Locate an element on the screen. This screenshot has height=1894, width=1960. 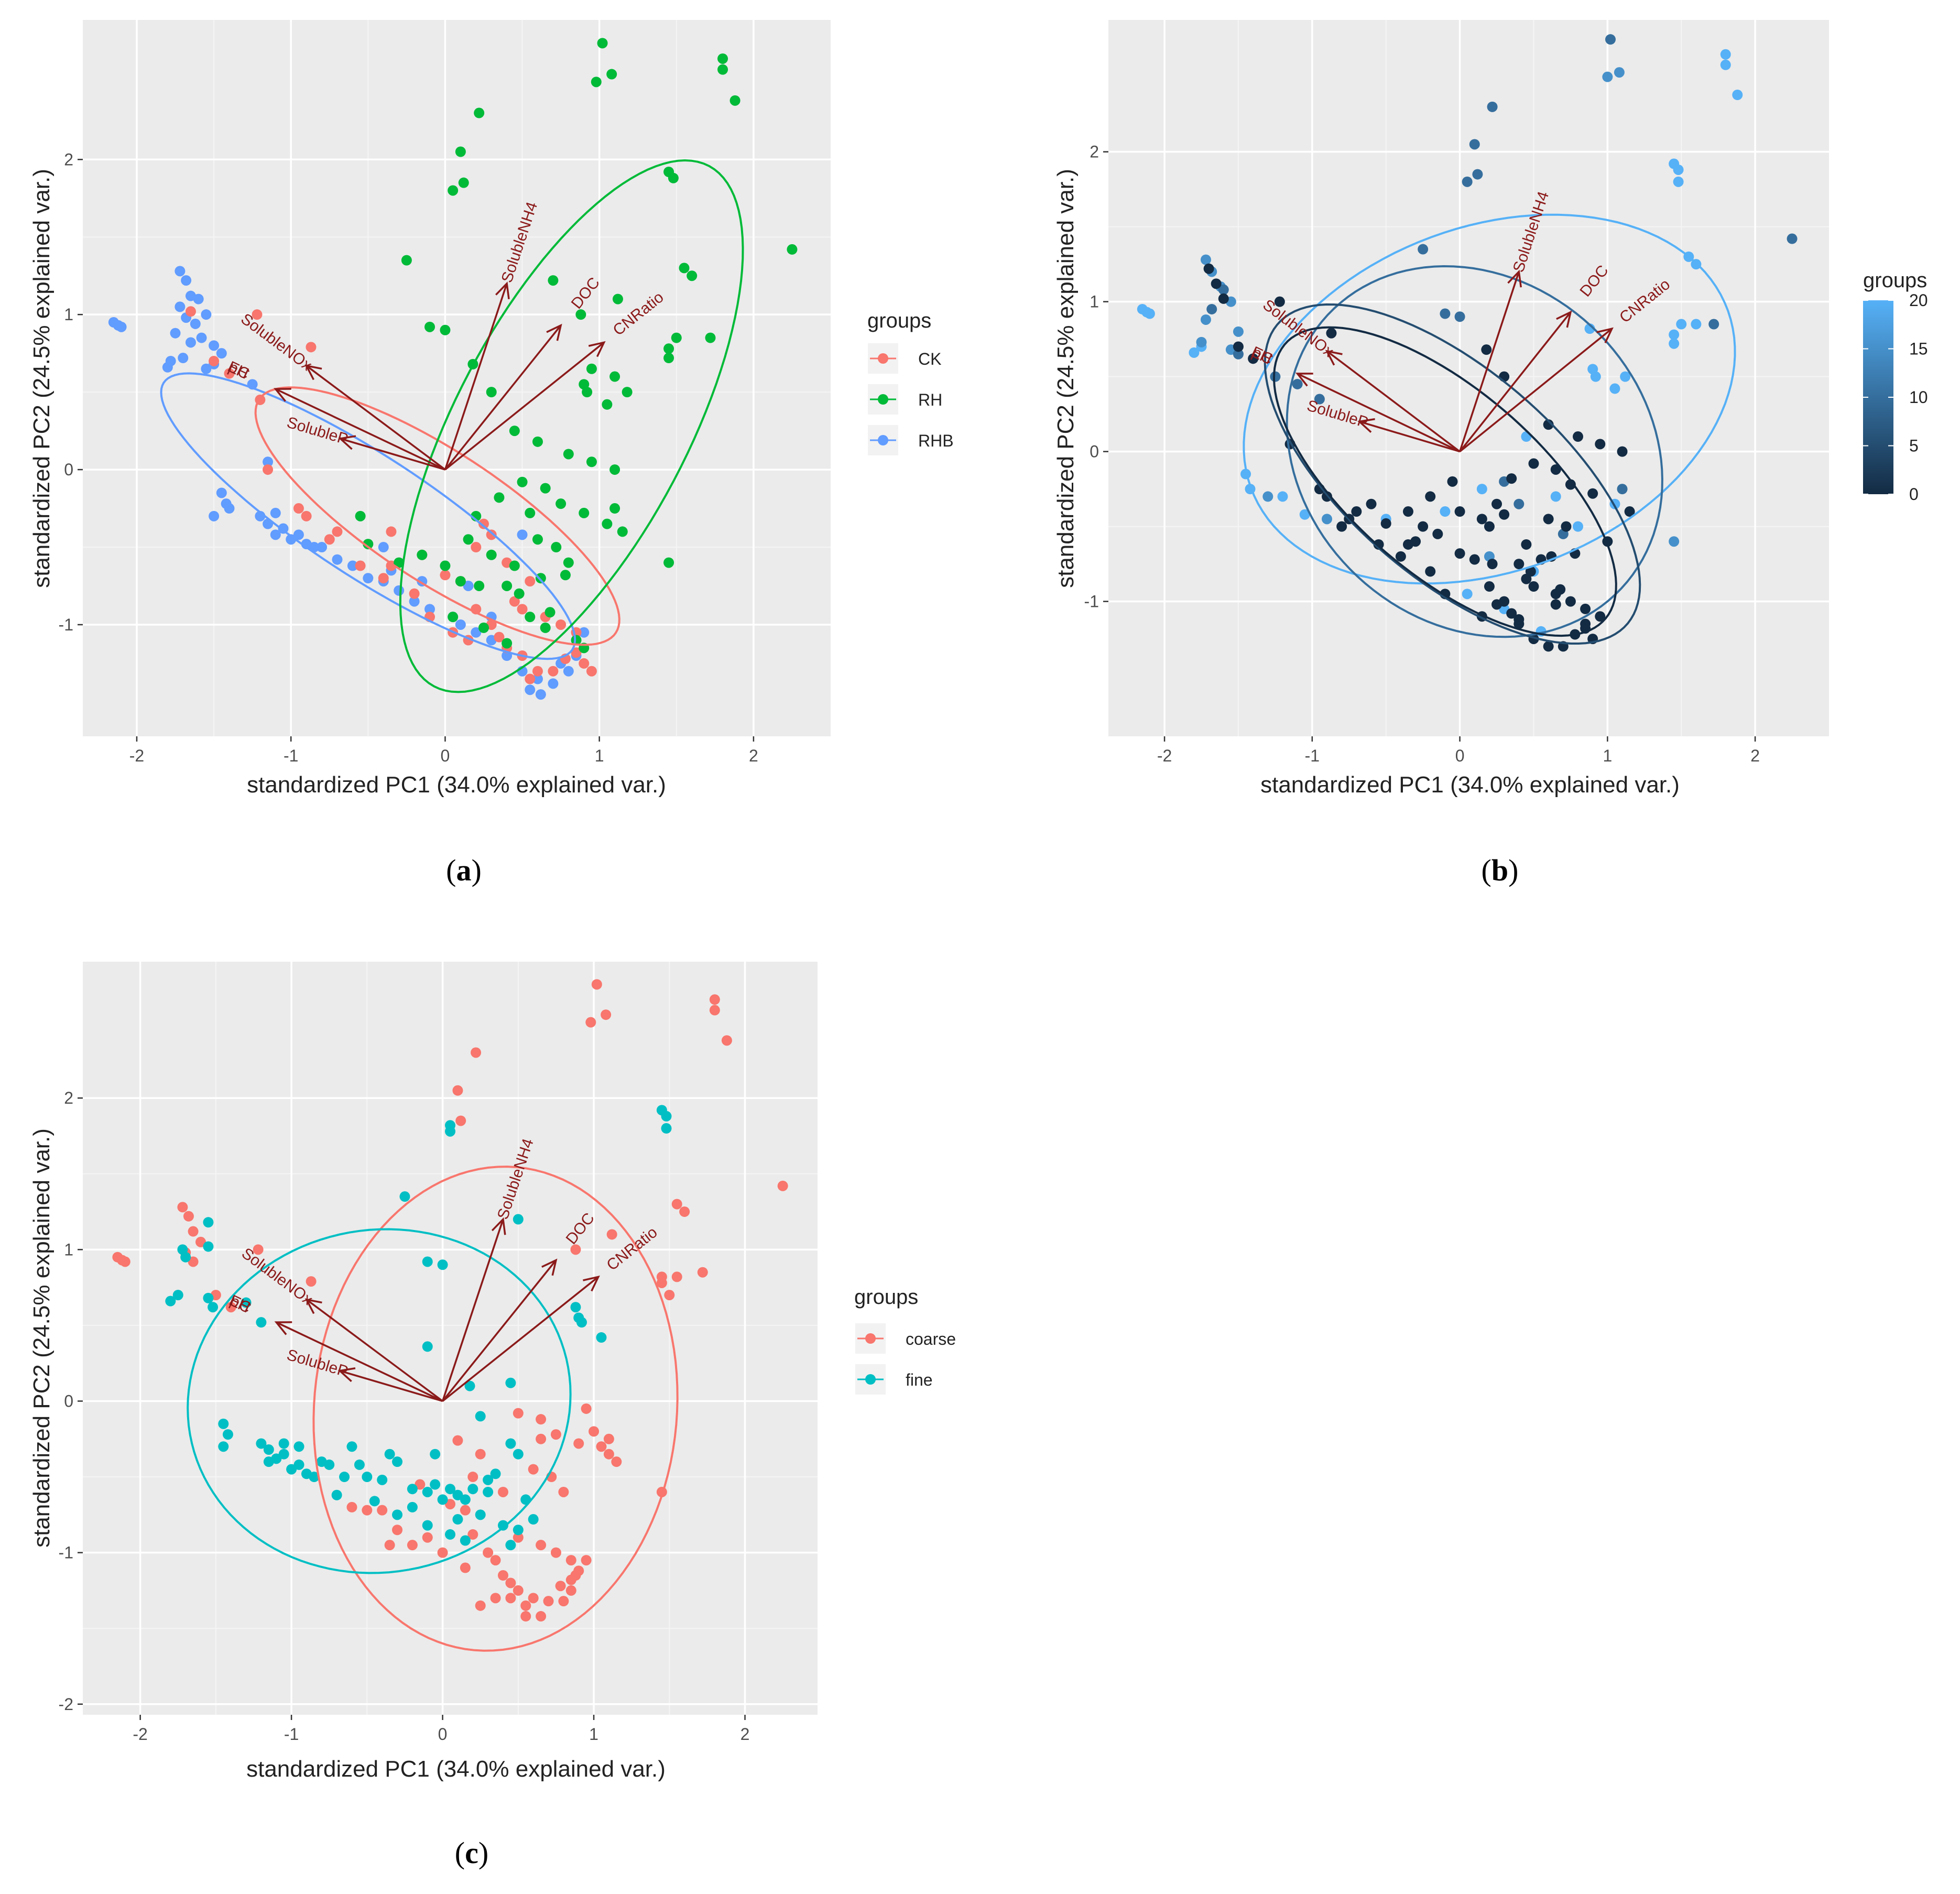
panel-b-loading-arrow is located at coordinates (1393, 401).